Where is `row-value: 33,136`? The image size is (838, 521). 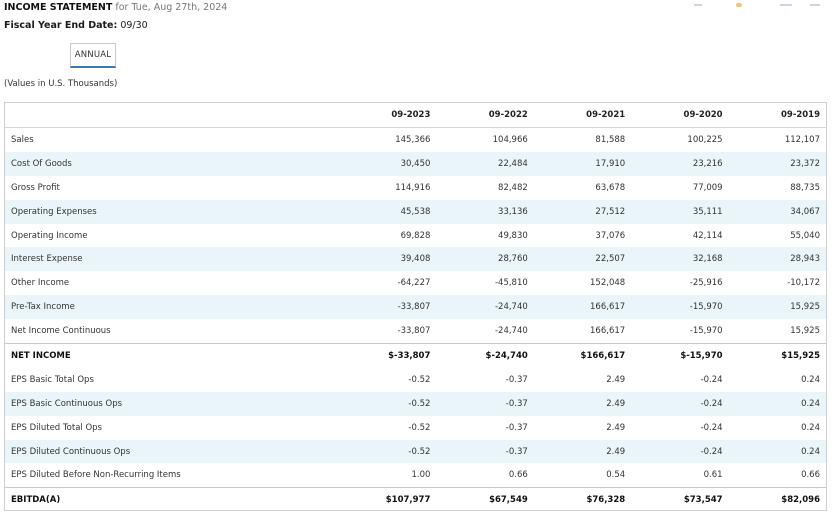 row-value: 33,136 is located at coordinates (485, 211).